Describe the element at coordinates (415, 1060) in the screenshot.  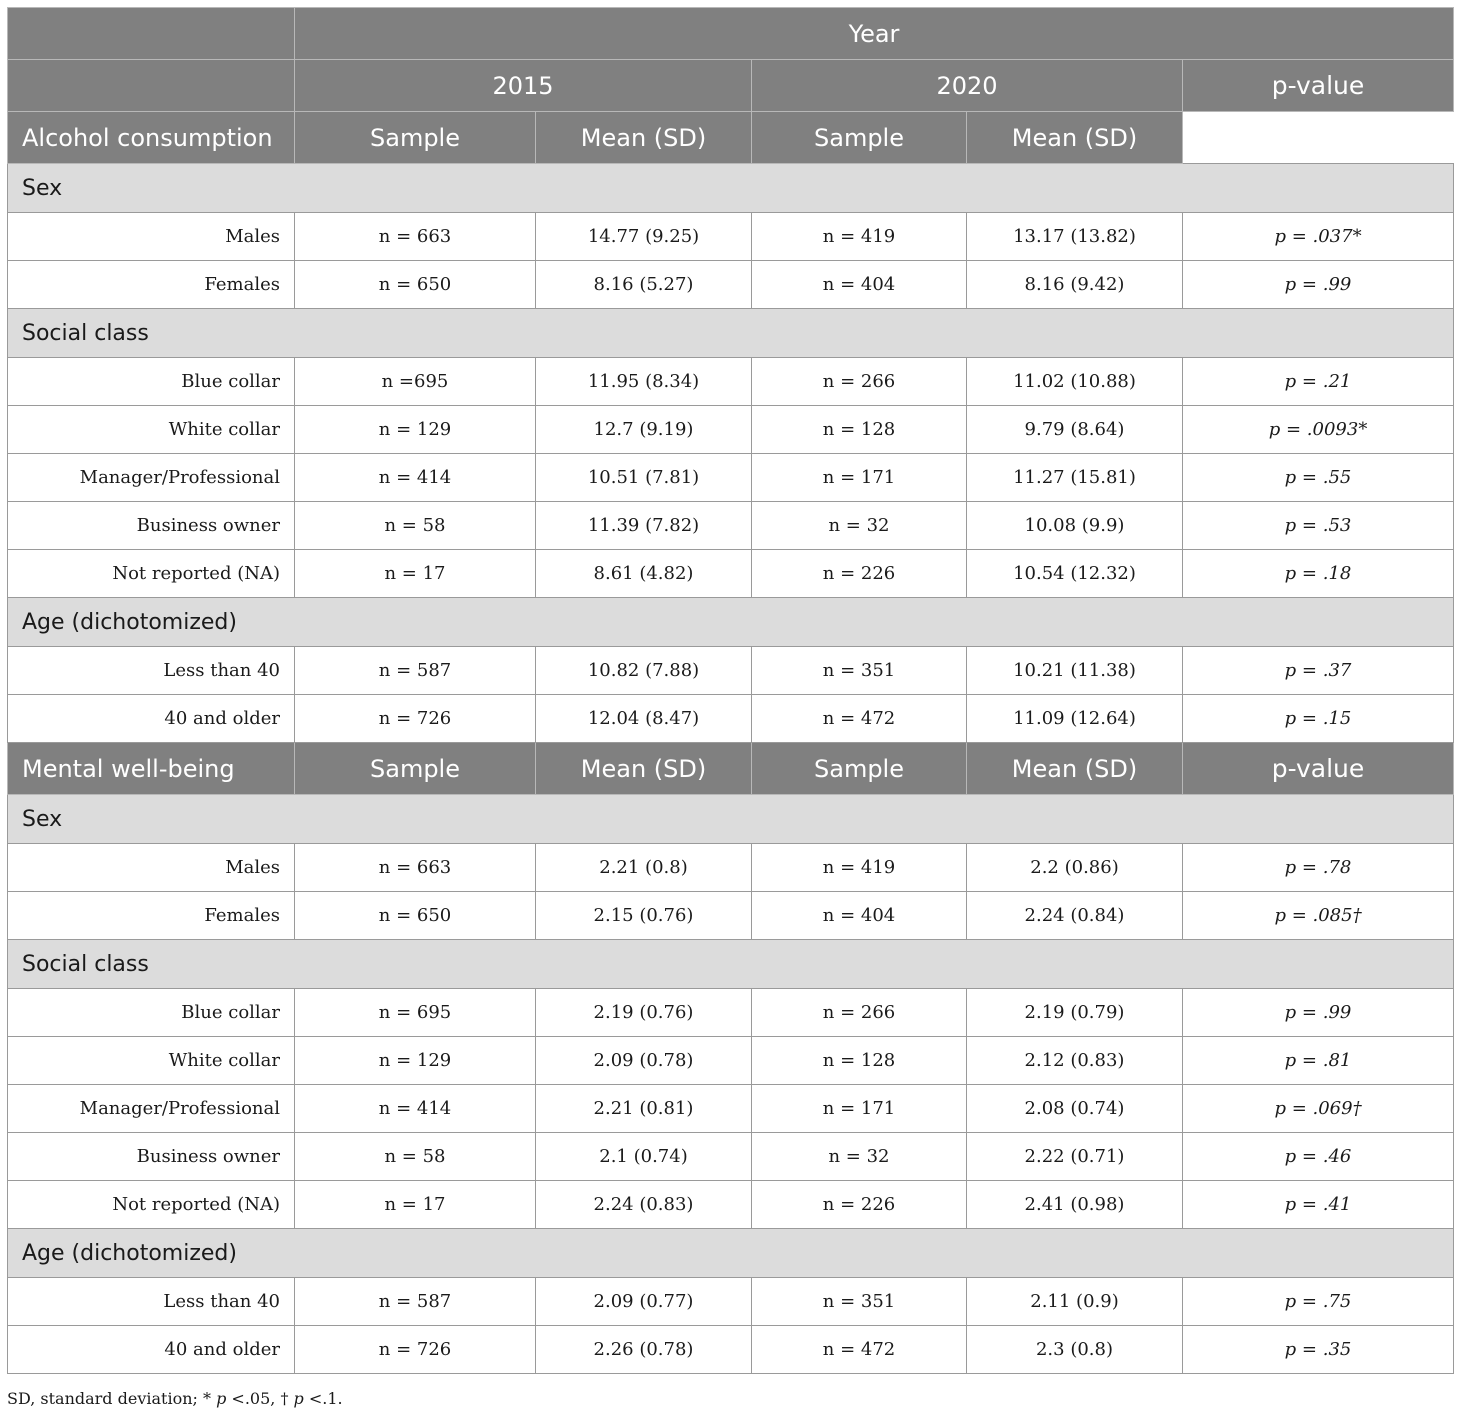
I see `sample-2015: n = 129` at that location.